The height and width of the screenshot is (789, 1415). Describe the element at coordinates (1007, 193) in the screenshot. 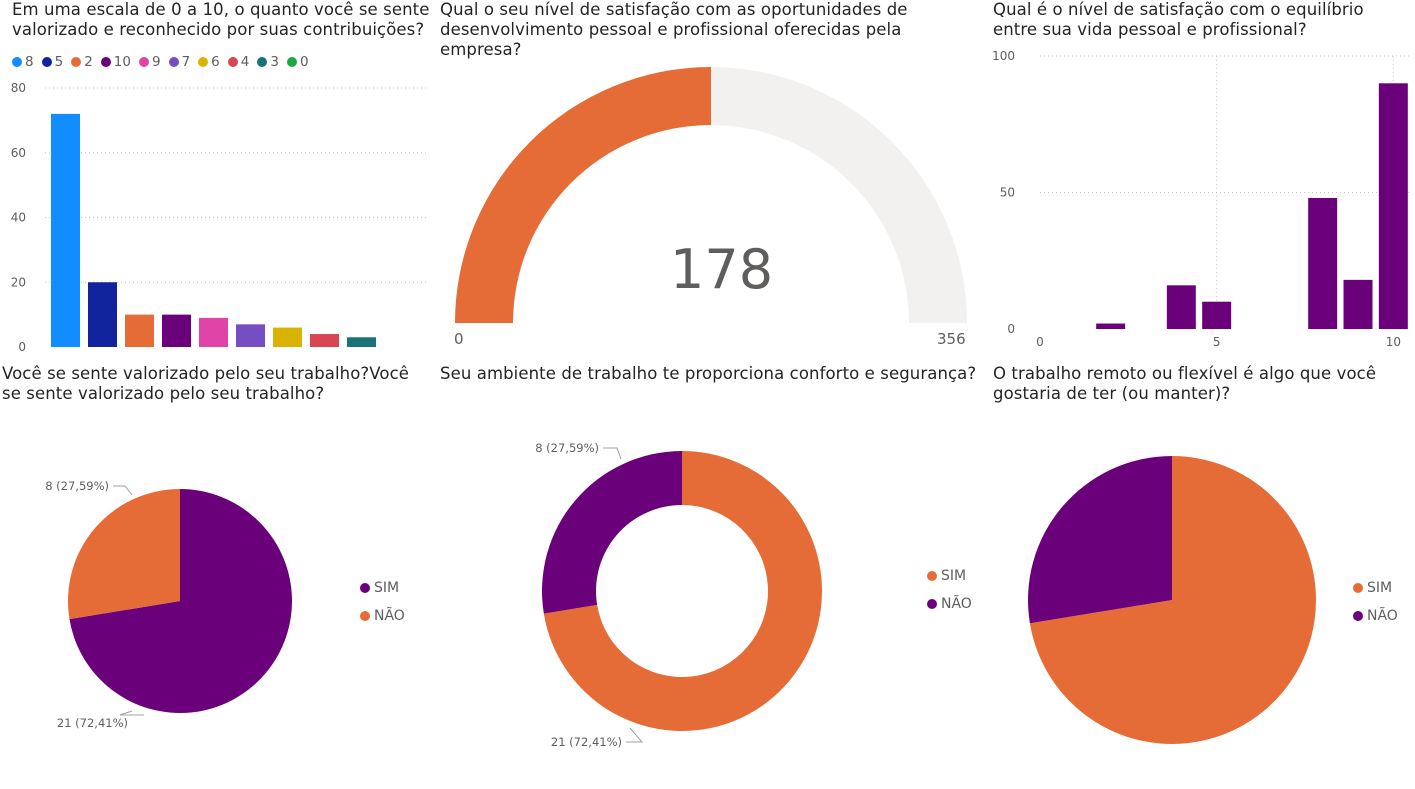

I see `y-tick-label: 50` at that location.